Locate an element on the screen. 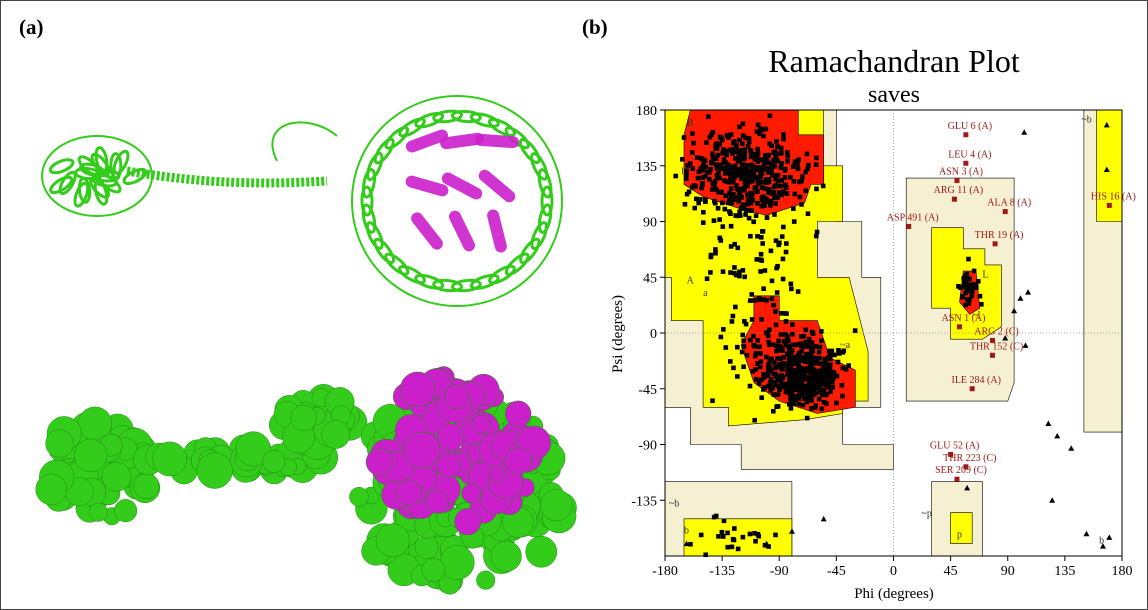 The image size is (1148, 610). region-label: b is located at coordinates (1101, 541).